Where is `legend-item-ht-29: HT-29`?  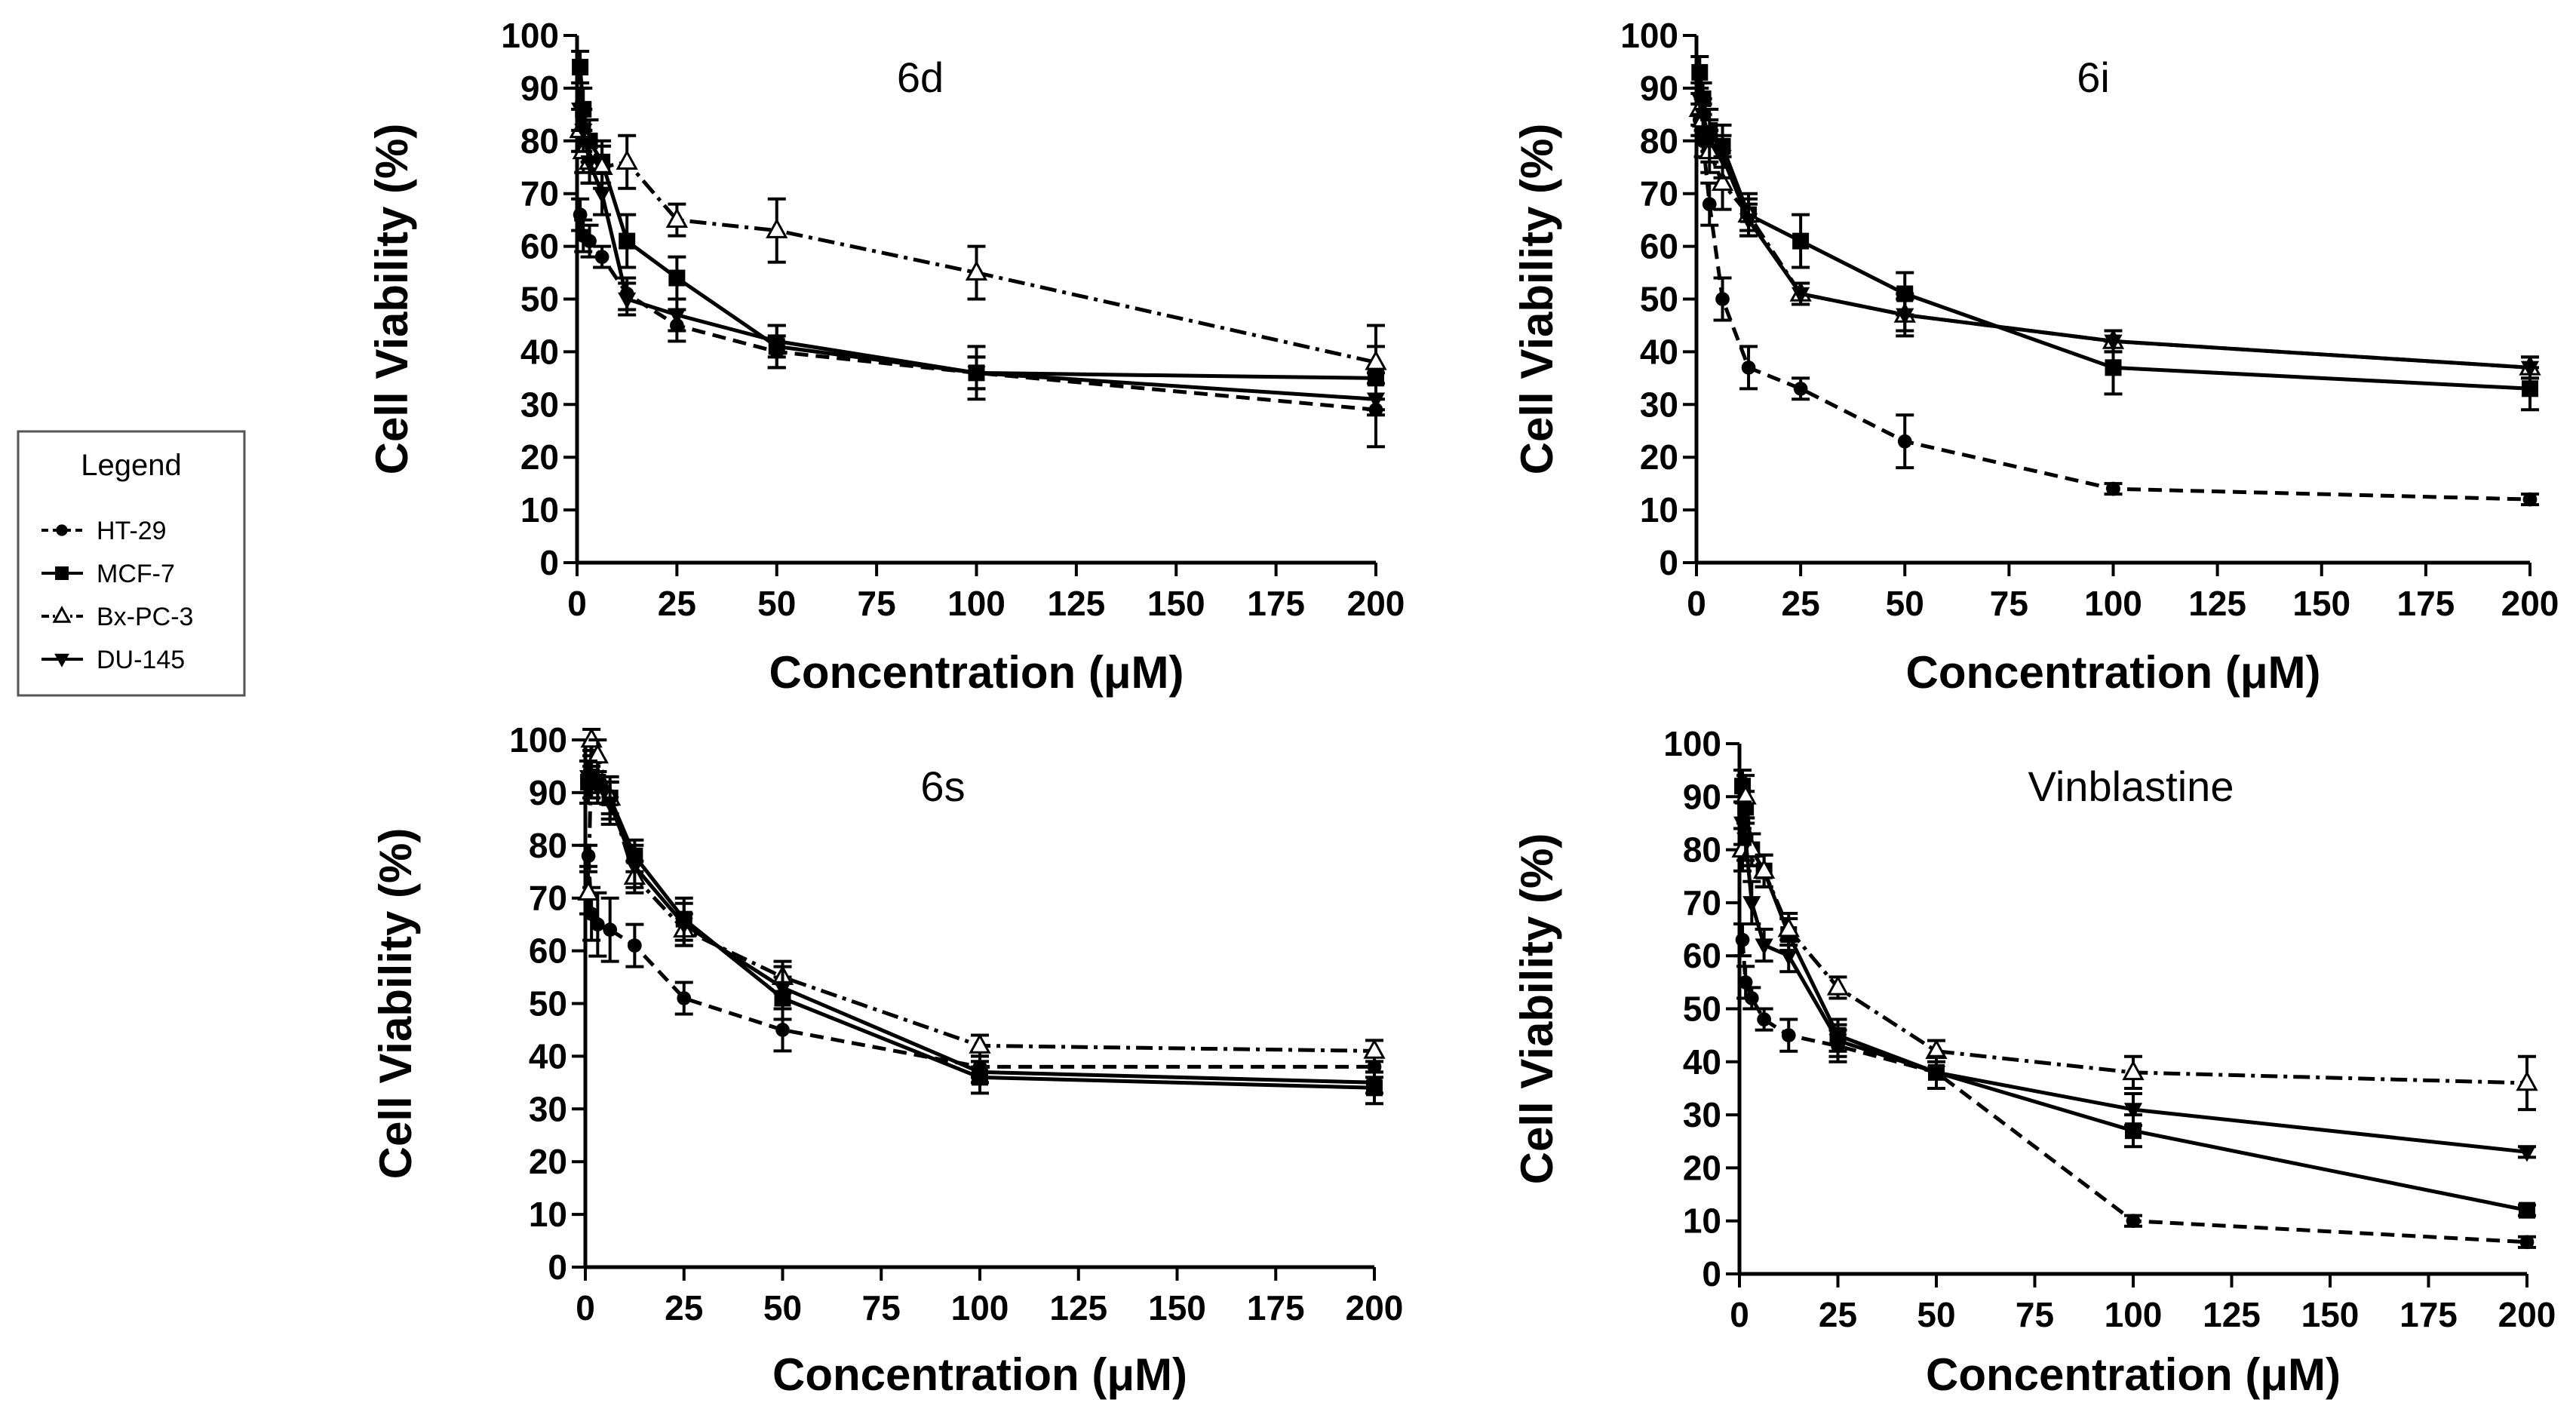
legend-item-ht-29: HT-29 is located at coordinates (104, 531).